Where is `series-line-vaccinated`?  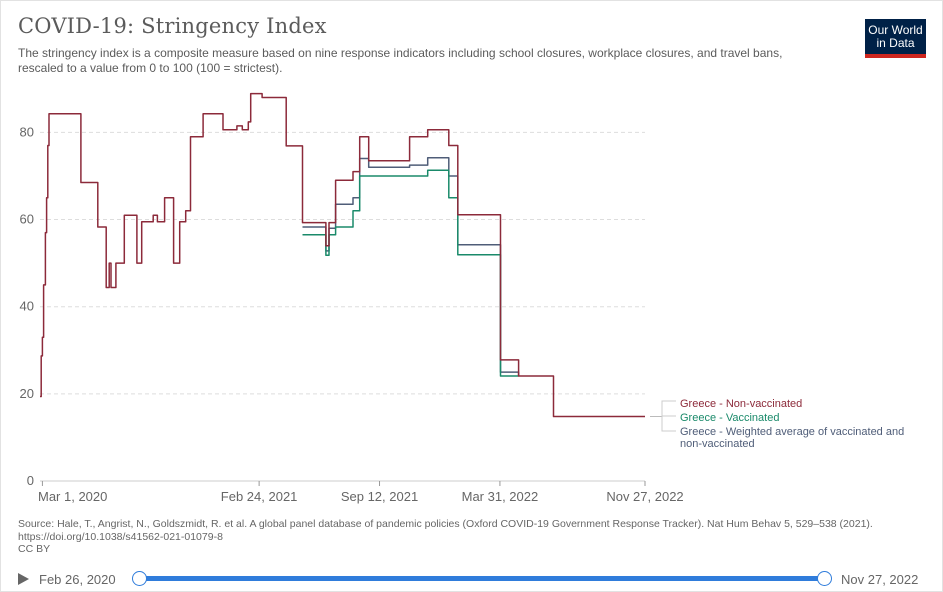
series-line-vaccinated is located at coordinates (410, 273).